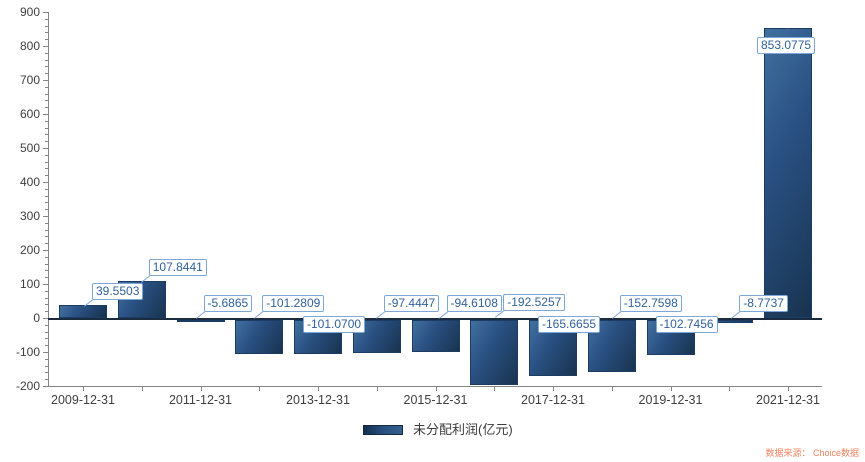 The height and width of the screenshot is (462, 865). Describe the element at coordinates (788, 400) in the screenshot. I see `x-tick-label: 2021-12-31` at that location.